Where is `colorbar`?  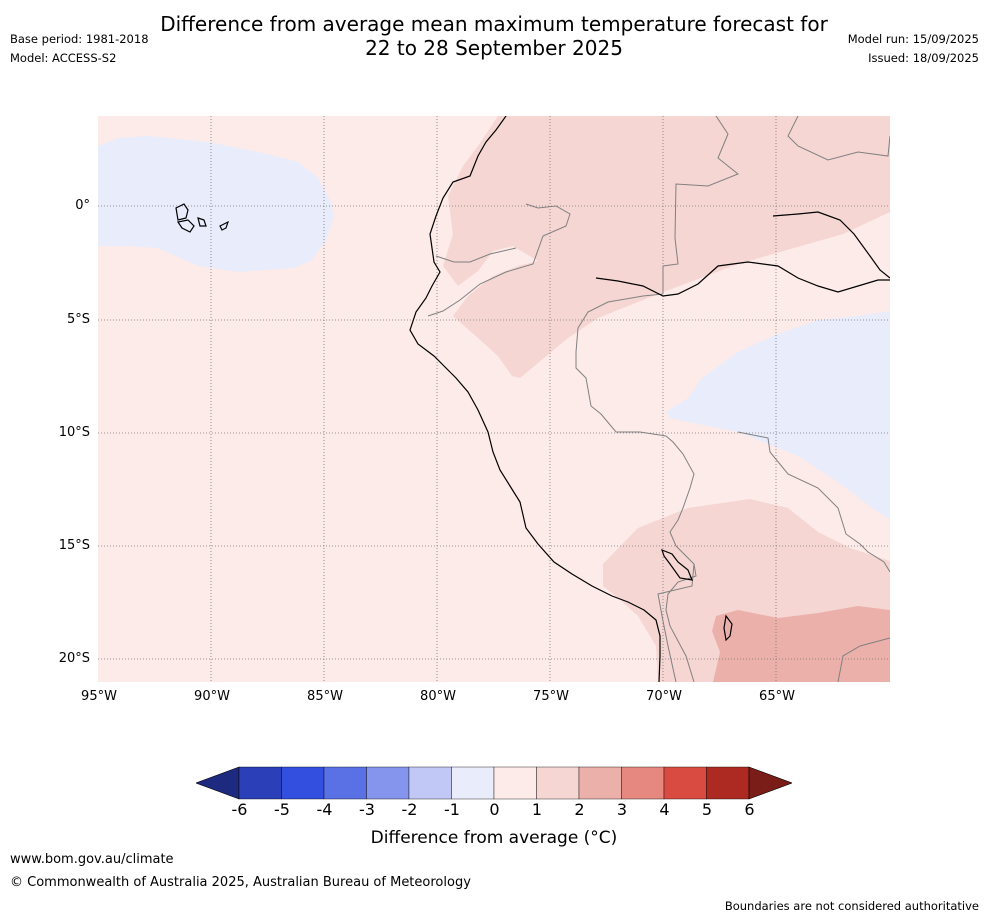 colorbar is located at coordinates (494, 783).